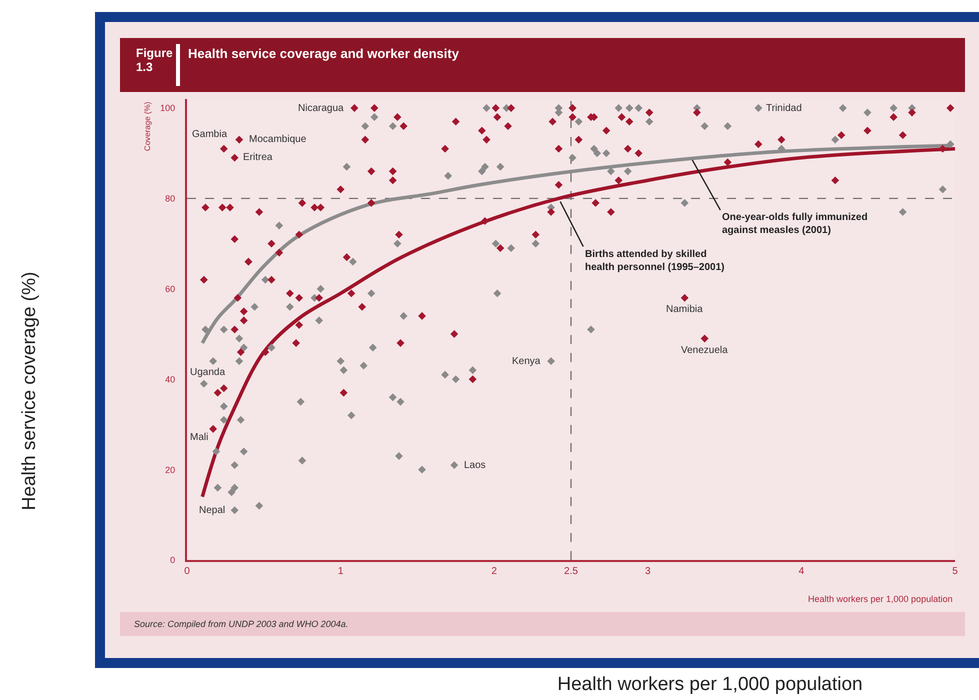  I want to click on y-tick-label: 20, so click(170, 469).